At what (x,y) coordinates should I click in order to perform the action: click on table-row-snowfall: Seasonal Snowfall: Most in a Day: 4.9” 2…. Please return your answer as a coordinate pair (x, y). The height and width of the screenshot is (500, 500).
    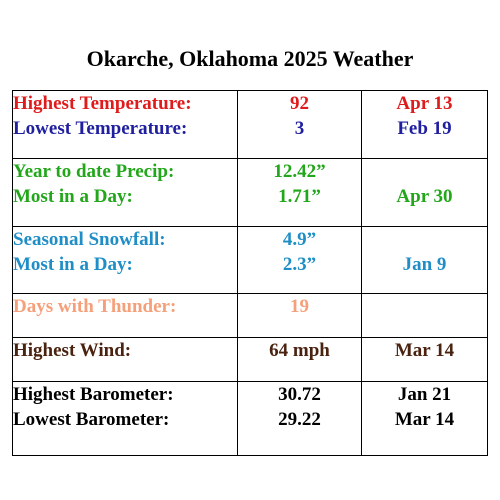
    Looking at the image, I should click on (250, 260).